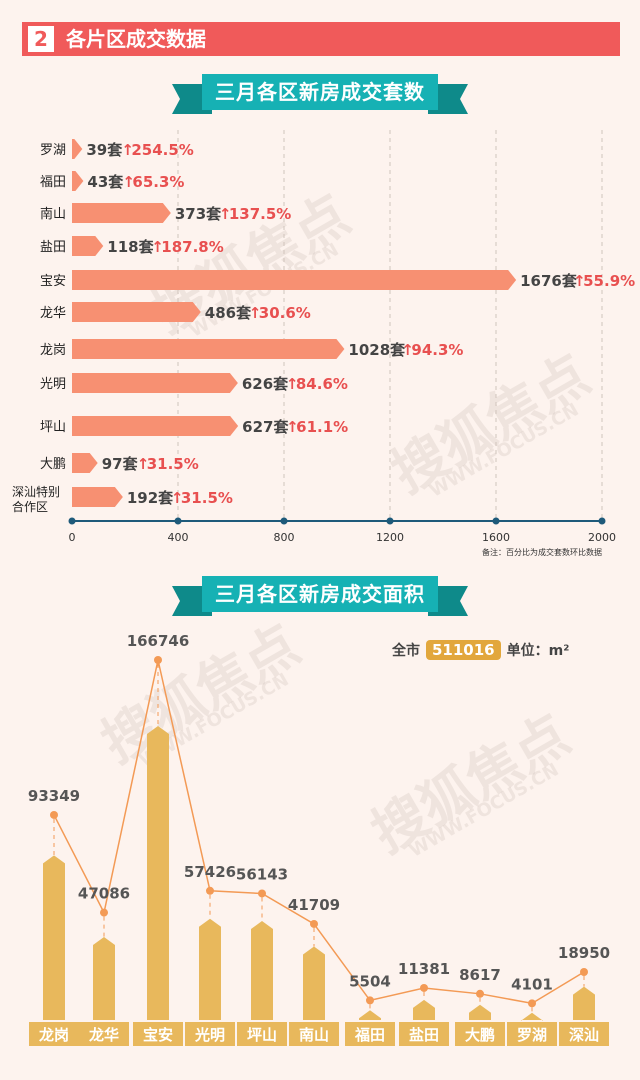  Describe the element at coordinates (162, 150) in the screenshot. I see `change-label: 254.5%` at that location.